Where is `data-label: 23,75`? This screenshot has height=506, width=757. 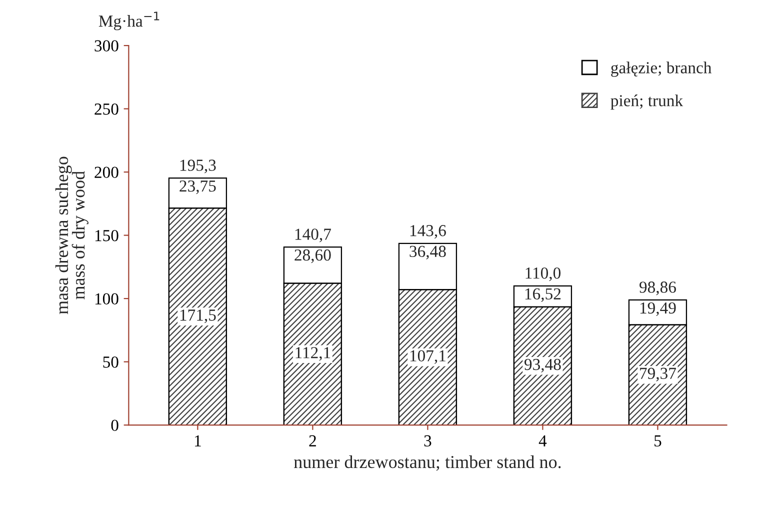 data-label: 23,75 is located at coordinates (198, 187).